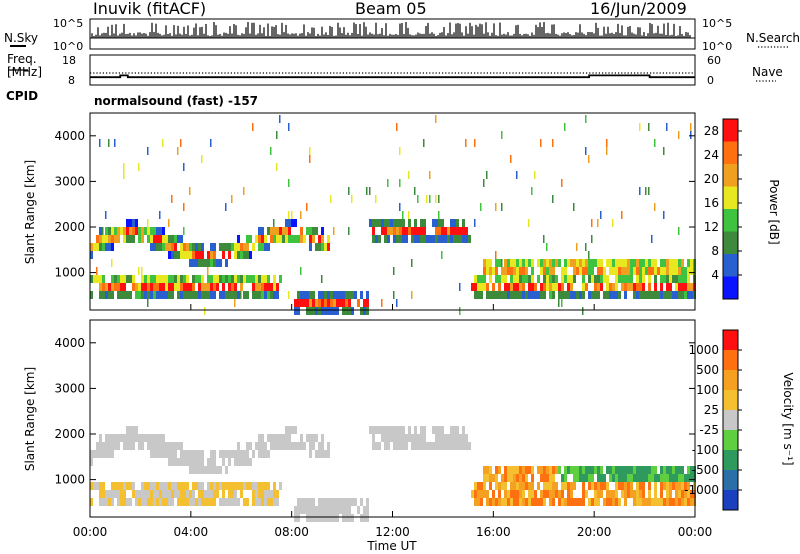 Image resolution: width=800 pixels, height=554 pixels. What do you see at coordinates (730, 265) in the screenshot?
I see `colorbar-segment` at bounding box center [730, 265].